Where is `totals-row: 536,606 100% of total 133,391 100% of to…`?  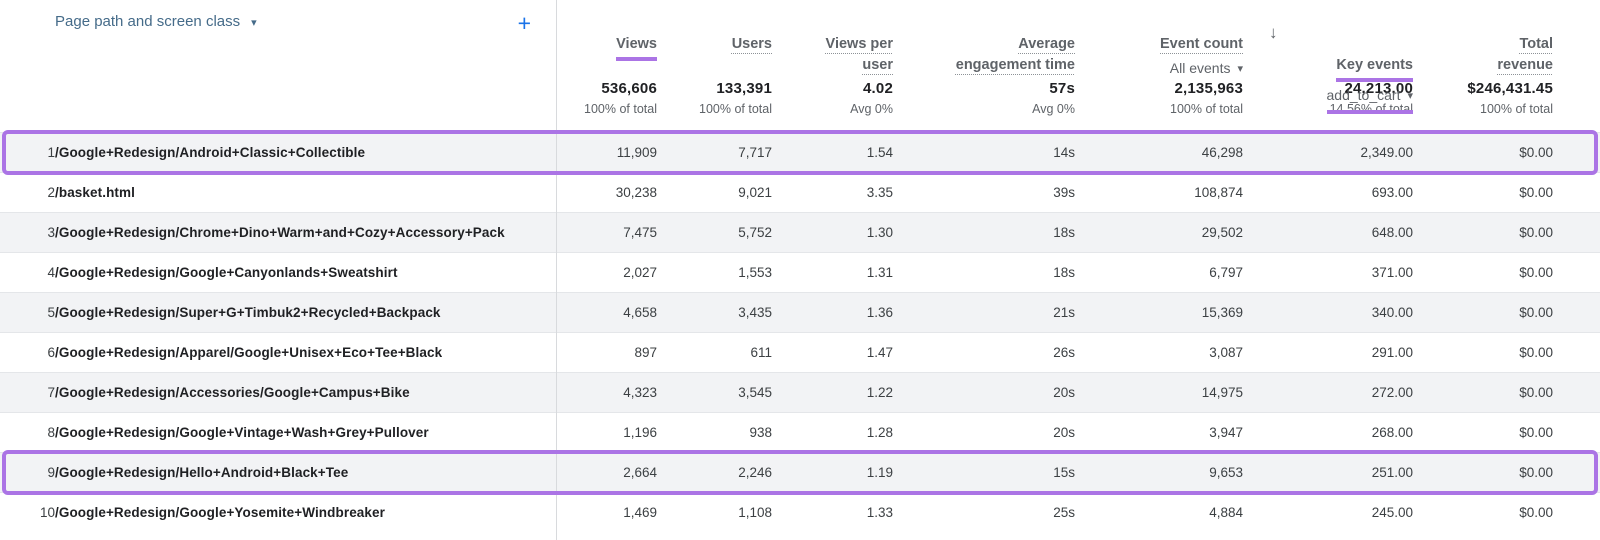
totals-row: 536,606 100% of total 133,391 100% of to… is located at coordinates (800, 99).